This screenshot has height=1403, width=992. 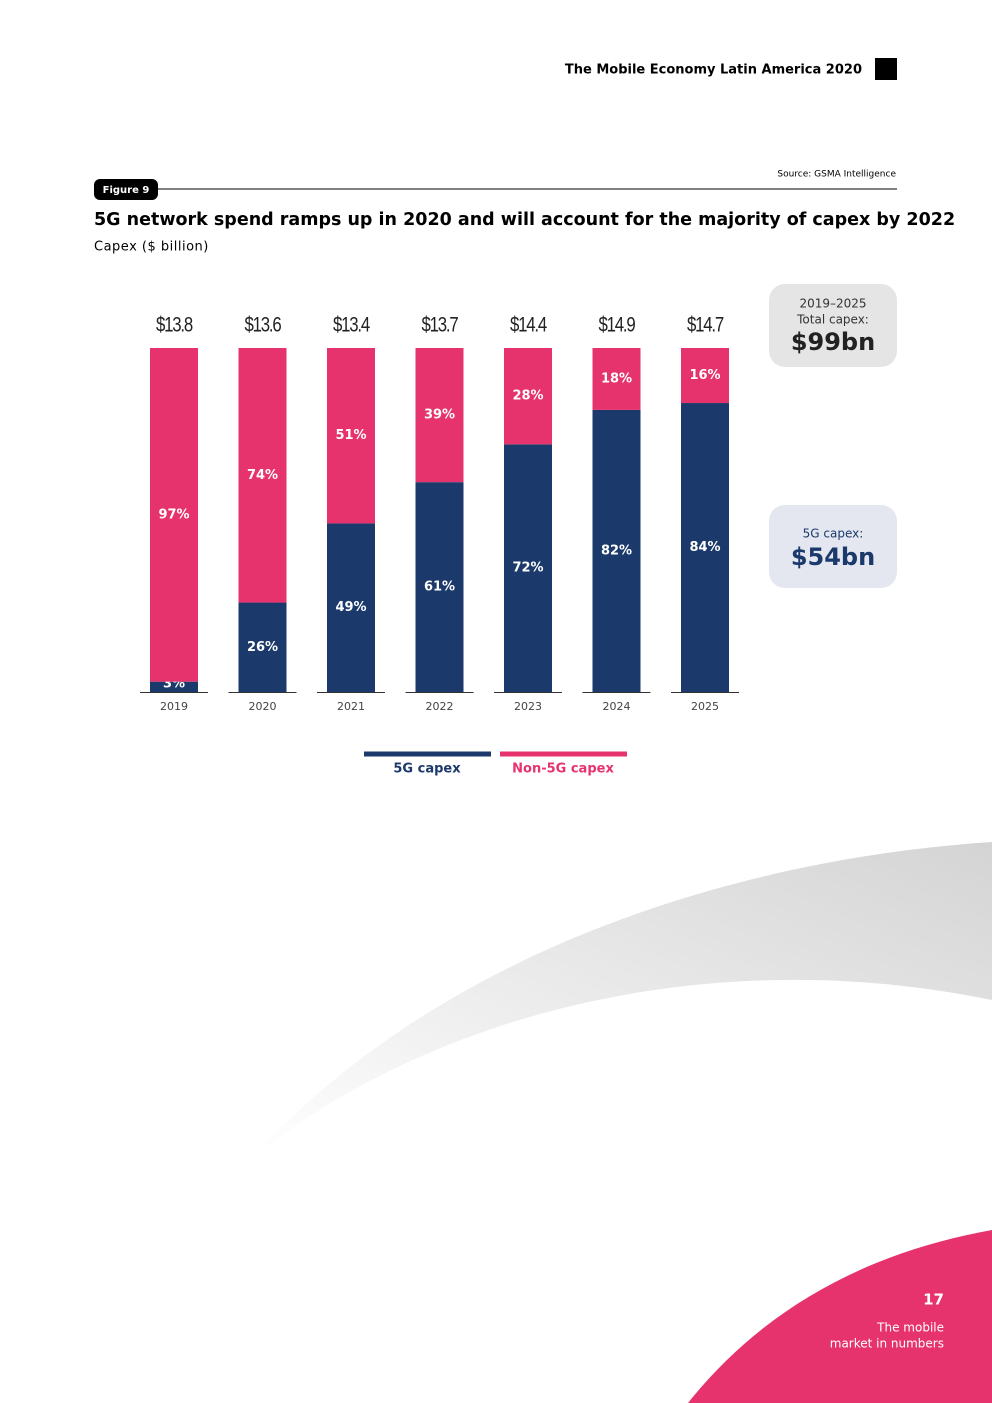 I want to click on data-label: 82%, so click(x=616, y=550).